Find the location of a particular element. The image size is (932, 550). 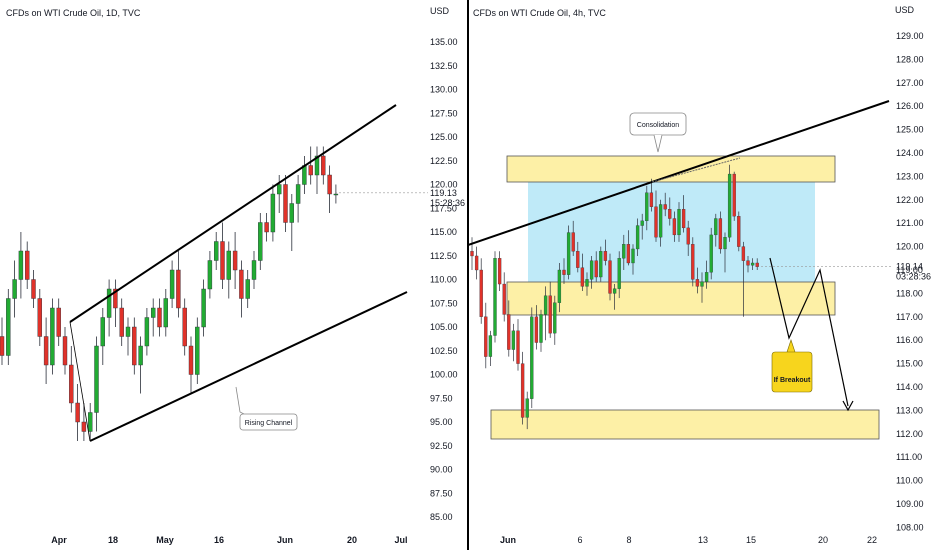

y-tick-label: 110.00 is located at coordinates (443, 280).